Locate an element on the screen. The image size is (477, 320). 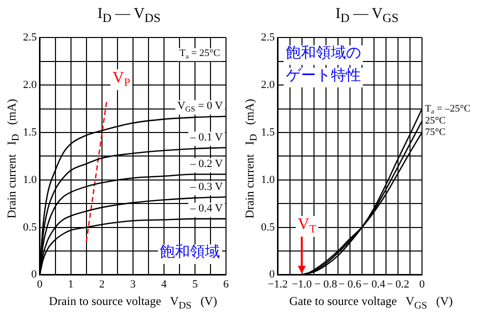
chart-title: I$_{D}$ — V$_{DS}$ is located at coordinates (129, 16).